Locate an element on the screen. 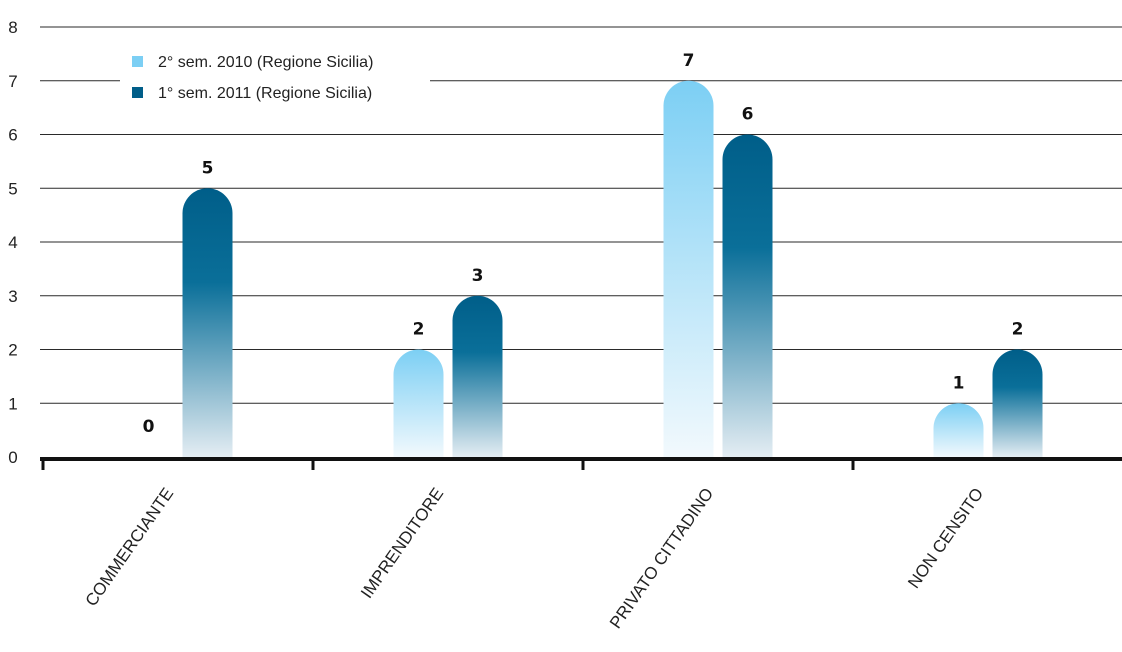  y-tick-label: 6 is located at coordinates (12, 135).